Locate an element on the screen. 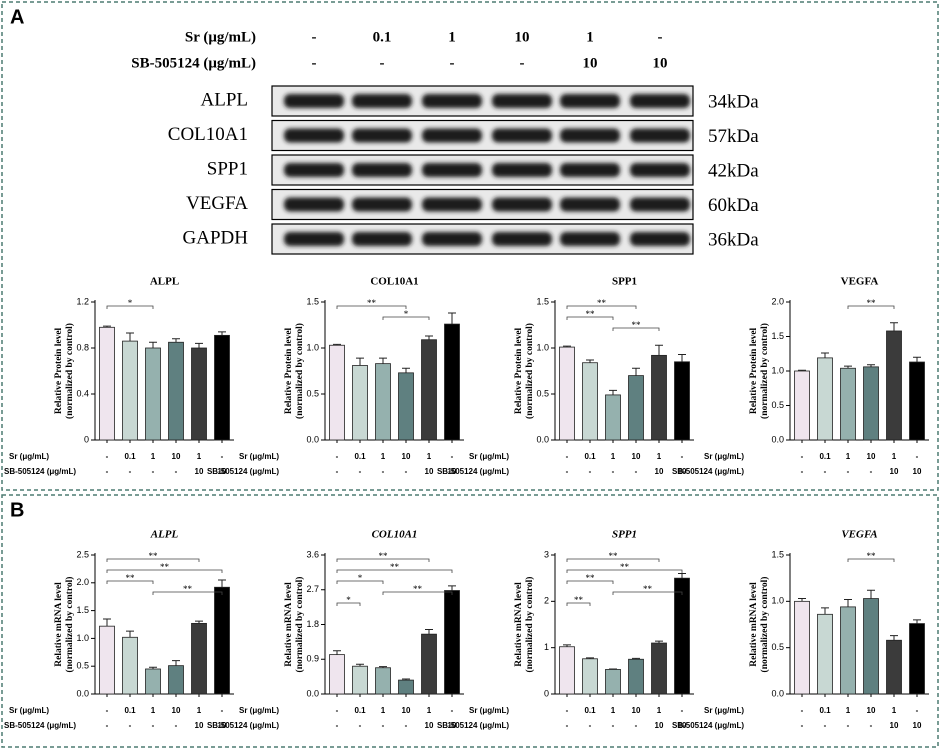 The height and width of the screenshot is (750, 941). y-tick-label: 0.0 is located at coordinates (542, 439).